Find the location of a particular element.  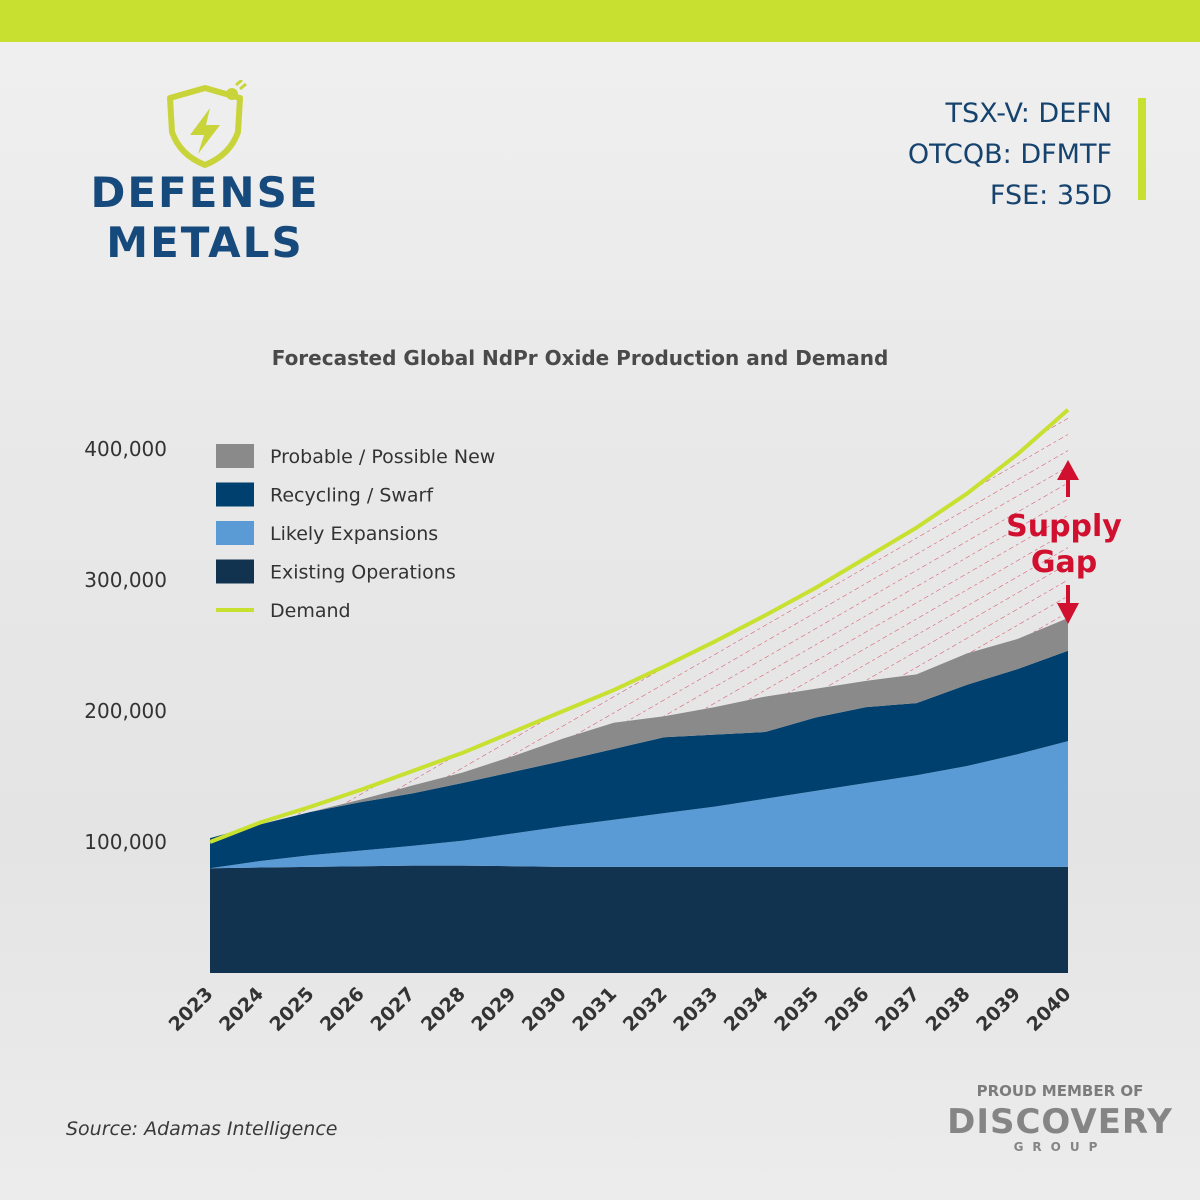

member-label: PROUD MEMBER OF is located at coordinates (1060, 1091).